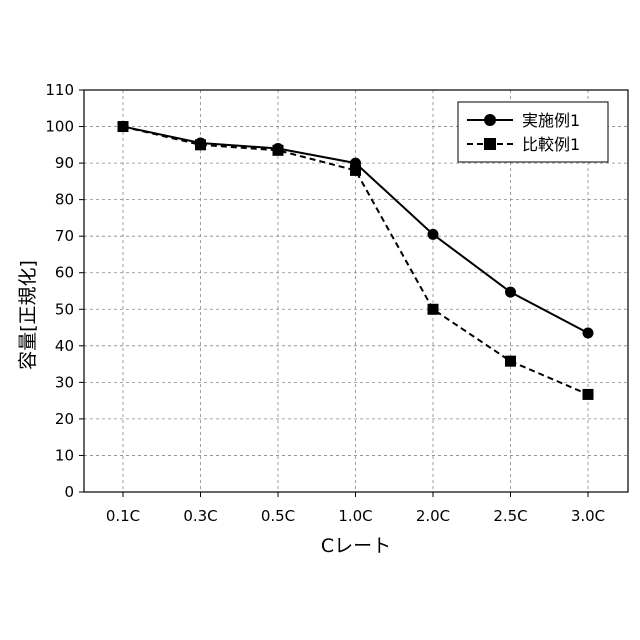 The height and width of the screenshot is (640, 640). What do you see at coordinates (551, 144) in the screenshot?
I see `legend-label-series-2: 比較例1` at bounding box center [551, 144].